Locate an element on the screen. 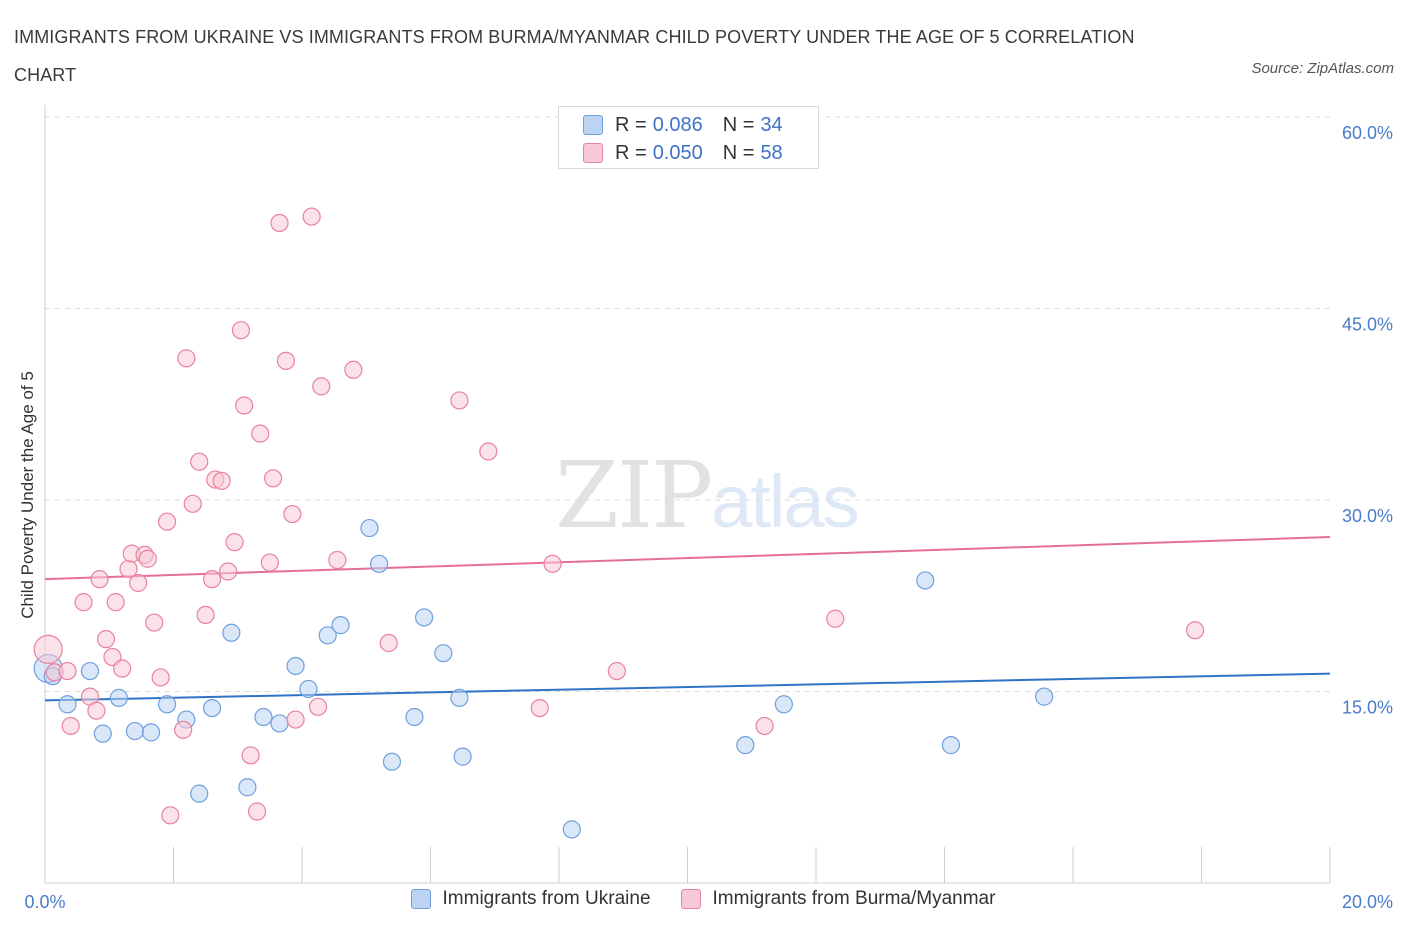  swatch-ukraine is located at coordinates (593, 125).